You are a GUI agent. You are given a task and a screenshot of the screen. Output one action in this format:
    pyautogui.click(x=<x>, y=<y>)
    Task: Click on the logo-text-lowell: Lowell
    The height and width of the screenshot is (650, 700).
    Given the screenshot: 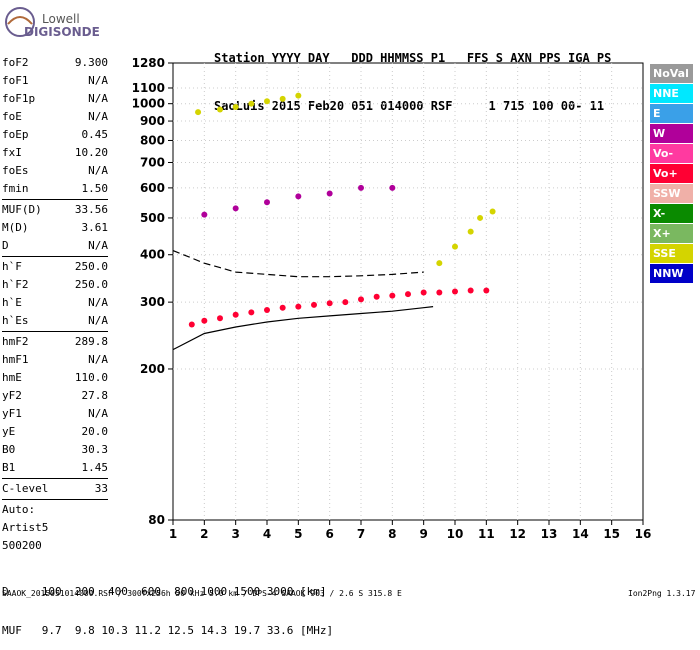 What is the action you would take?
    pyautogui.click(x=61, y=19)
    